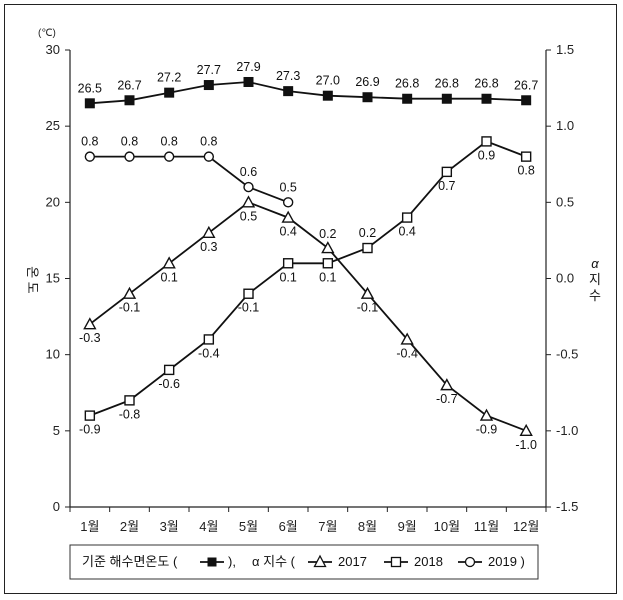 The width and height of the screenshot is (623, 600). I want to click on data-label-2018: -0.4, so click(209, 353).